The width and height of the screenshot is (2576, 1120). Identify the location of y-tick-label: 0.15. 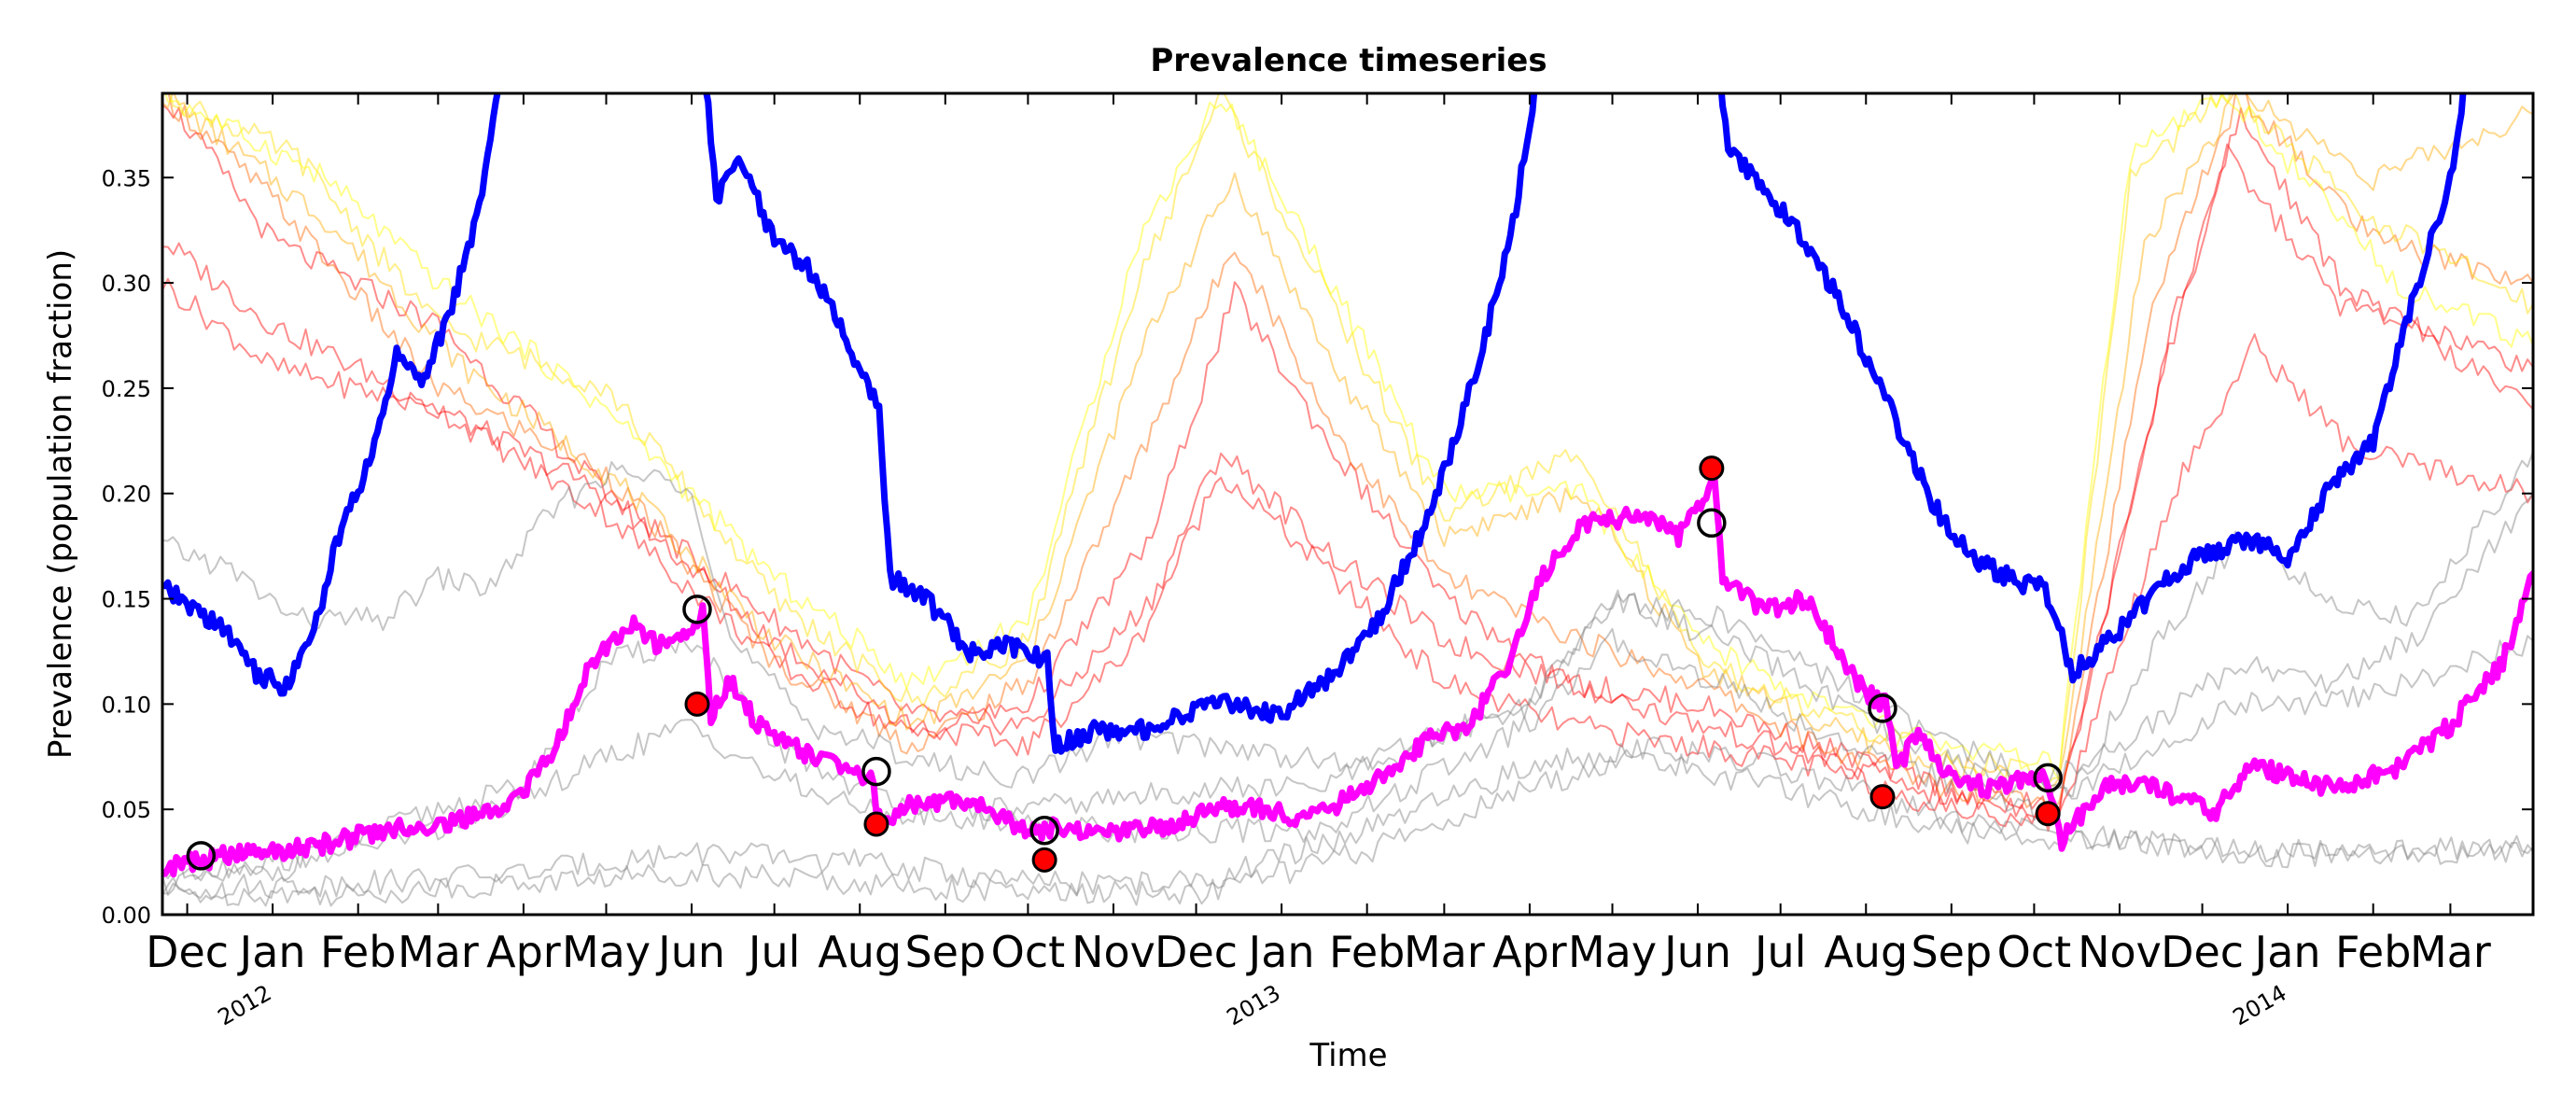
(126, 600).